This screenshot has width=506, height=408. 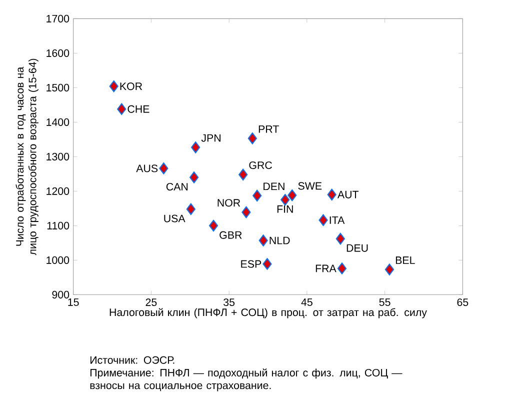 I want to click on y-tick-label: 1100, so click(x=58, y=226).